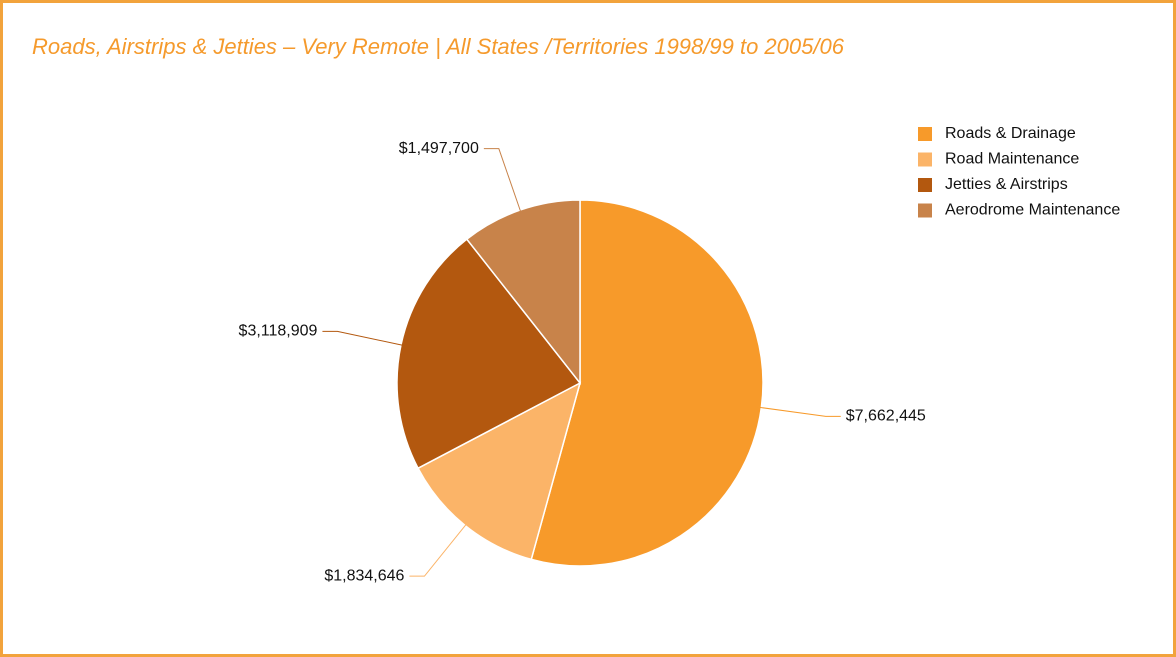 This screenshot has width=1176, height=657. What do you see at coordinates (364, 575) in the screenshot?
I see `data-label: $1,834,646` at bounding box center [364, 575].